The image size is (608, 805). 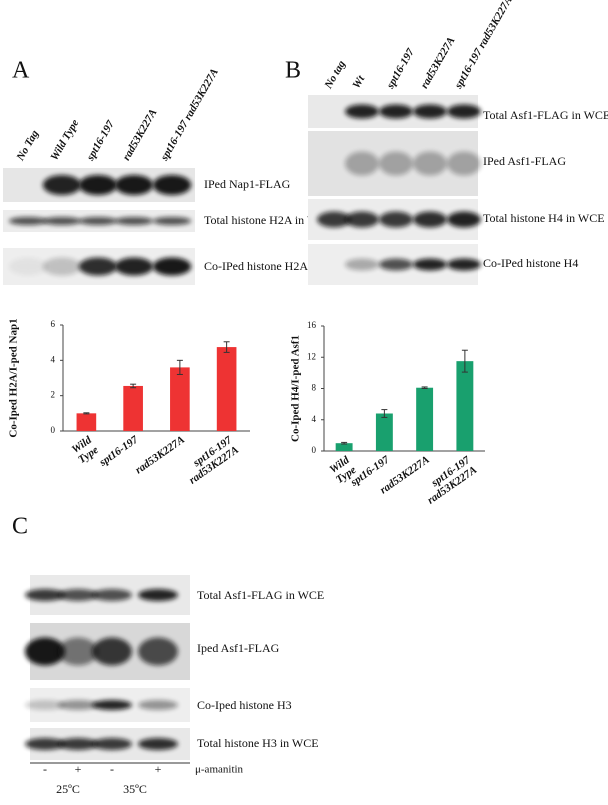 I want to click on panel-label: B, so click(x=293, y=71).